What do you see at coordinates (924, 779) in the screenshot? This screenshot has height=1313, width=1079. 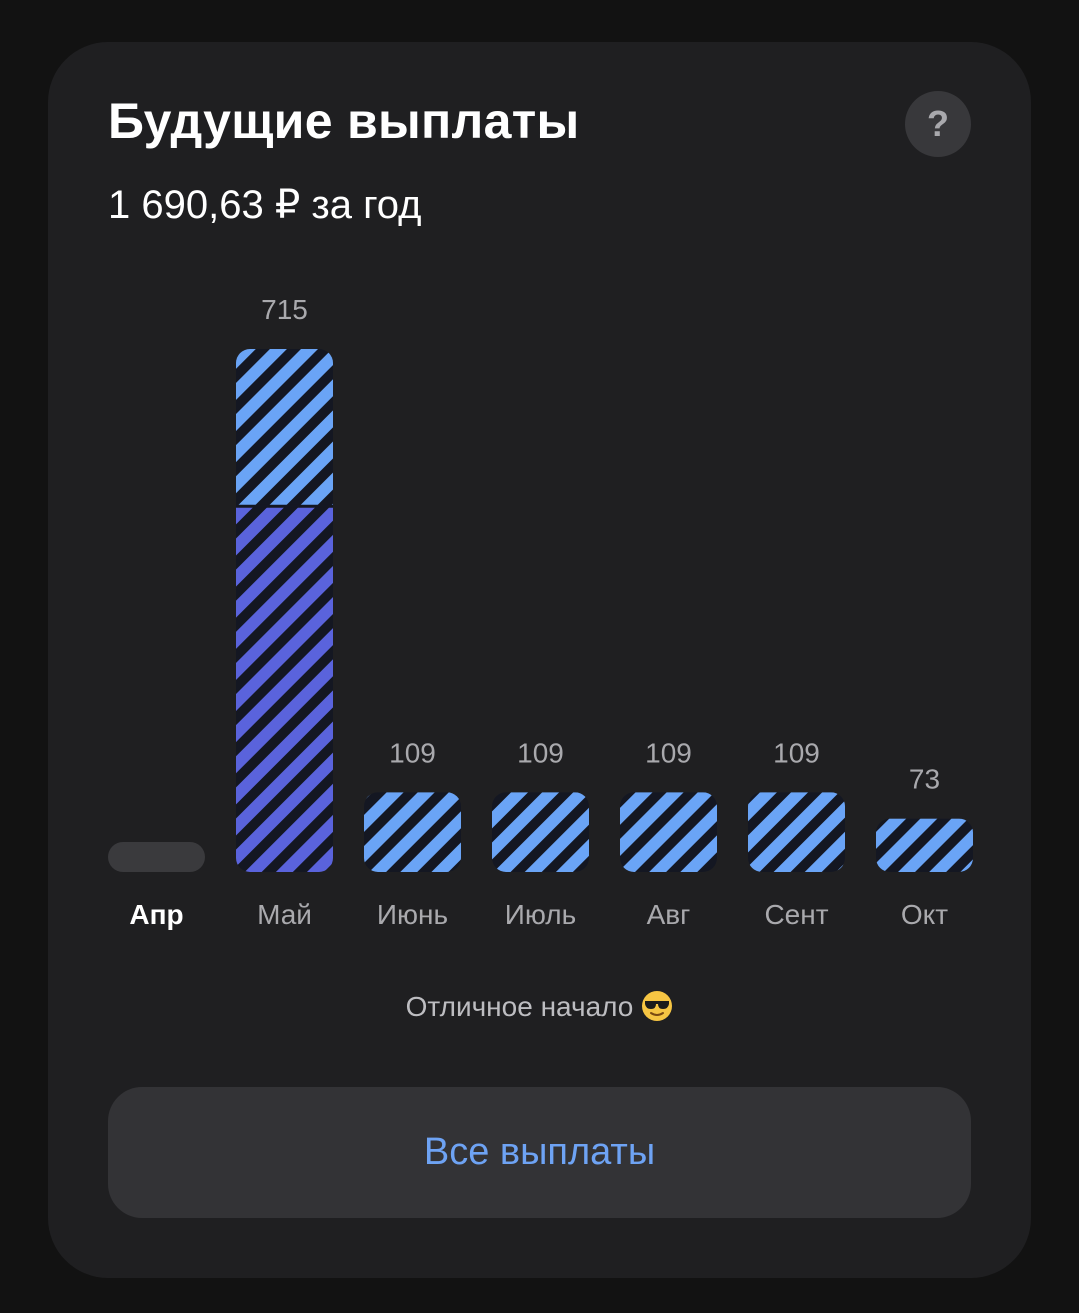 I see `bar-value-label: 73` at bounding box center [924, 779].